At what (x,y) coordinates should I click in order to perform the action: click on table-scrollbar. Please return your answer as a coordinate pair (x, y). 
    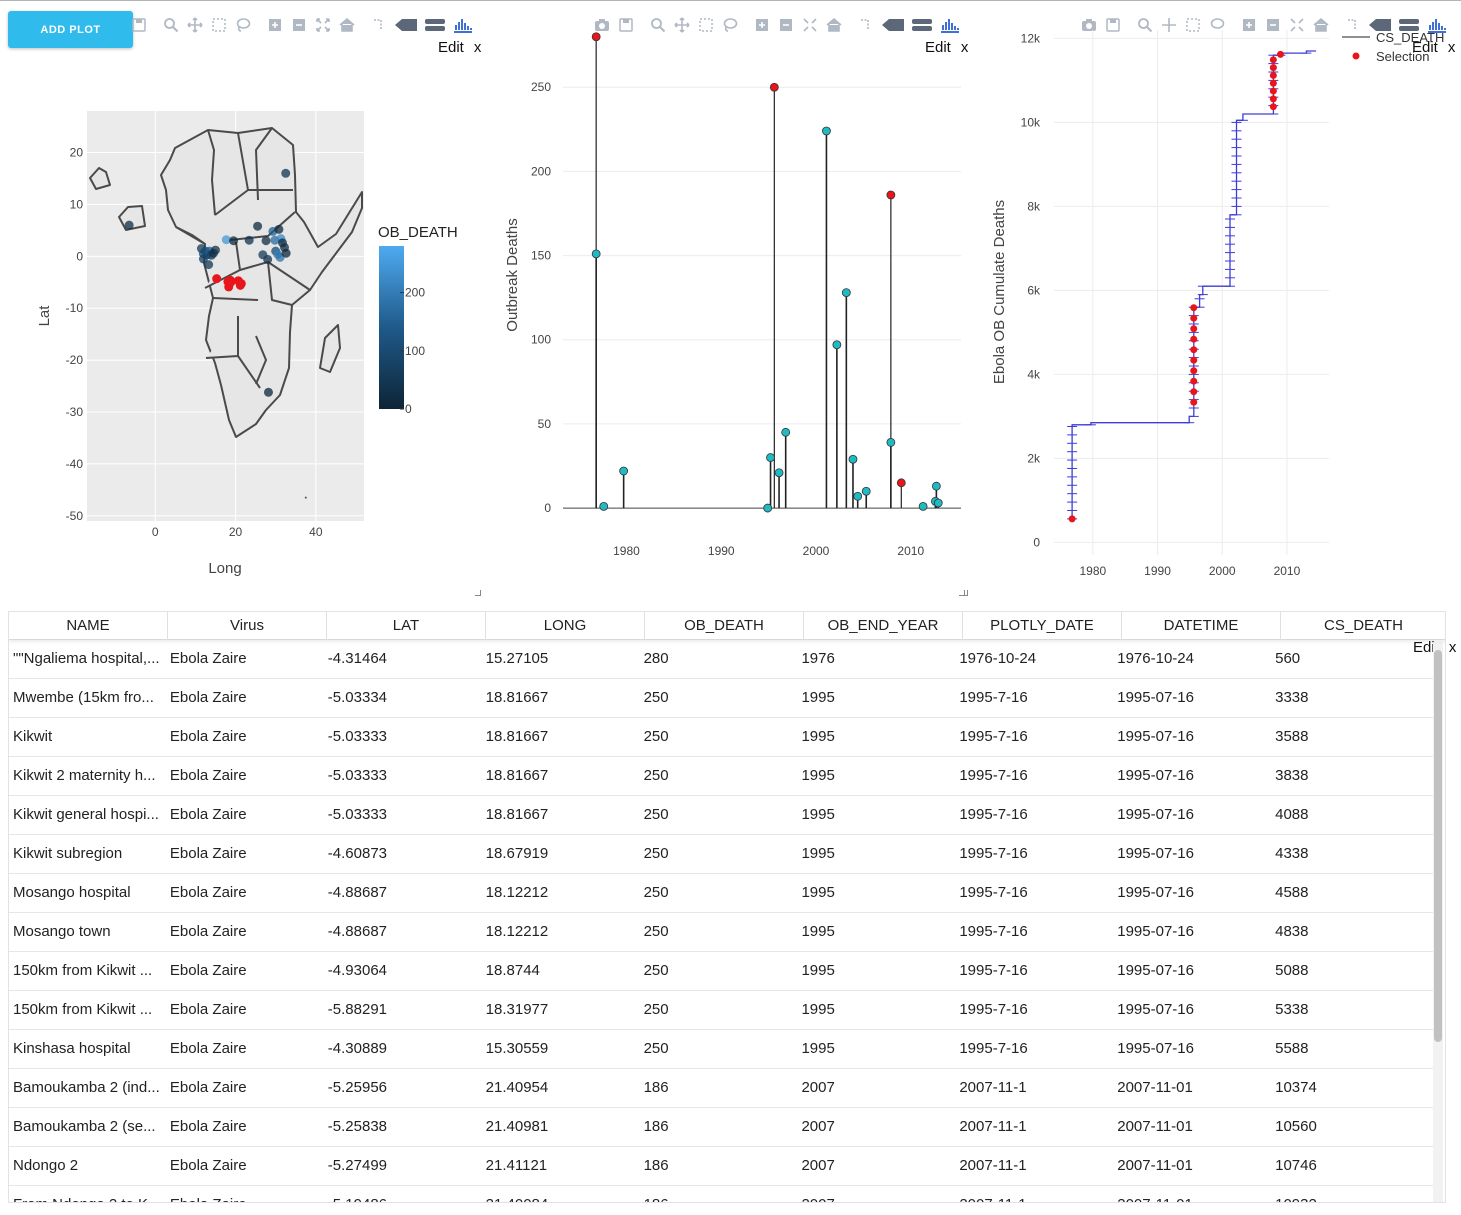
    Looking at the image, I should click on (1438, 922).